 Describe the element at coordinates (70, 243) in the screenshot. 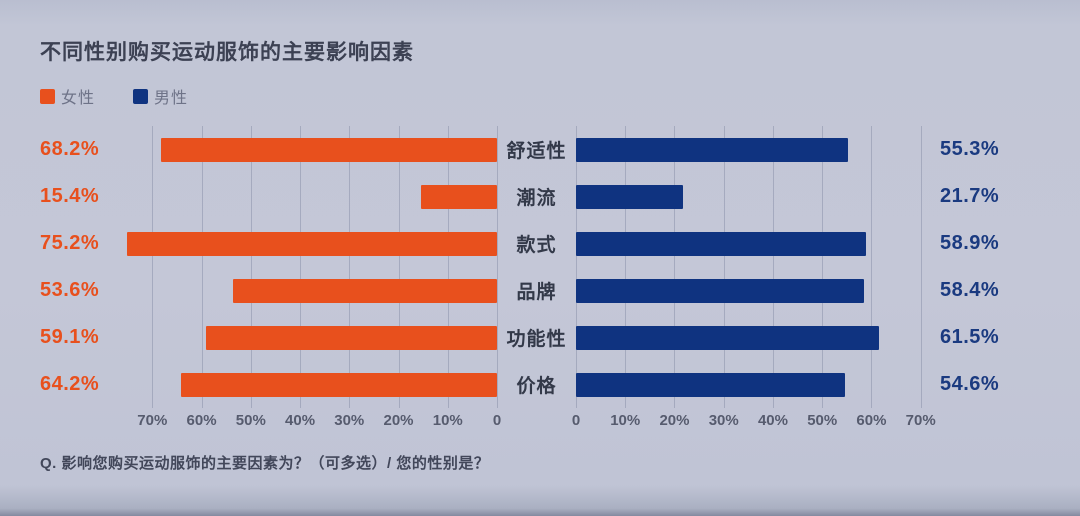

I see `female-value-2: 75.2%` at that location.